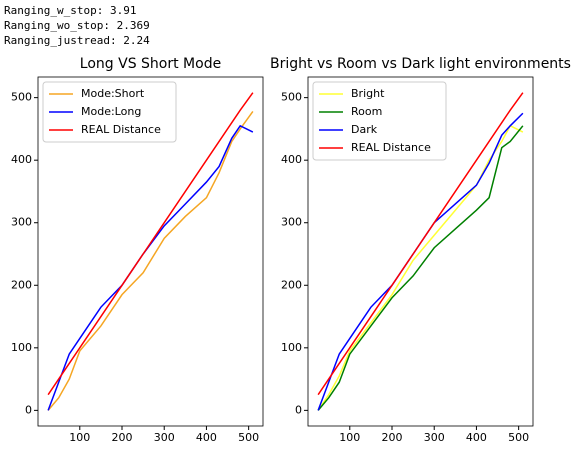 This screenshot has width=579, height=450. I want to click on header-line: Ranging_w_stop: 3.91, so click(70, 10).